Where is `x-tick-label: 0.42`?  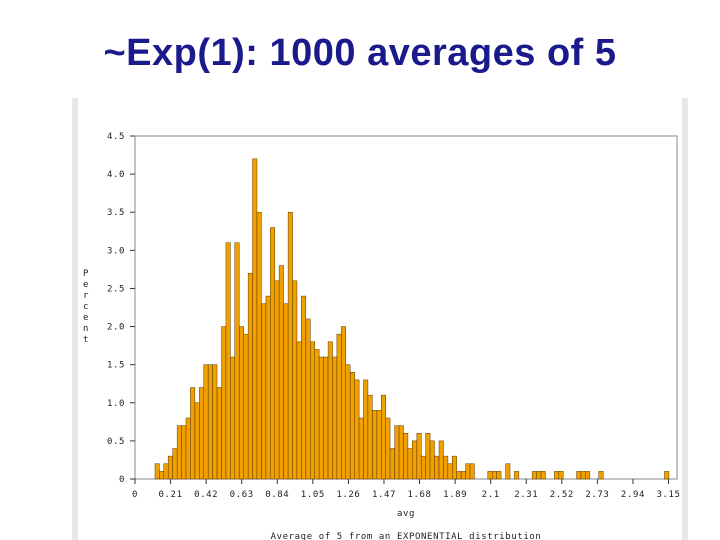 x-tick-label: 0.42 is located at coordinates (206, 495).